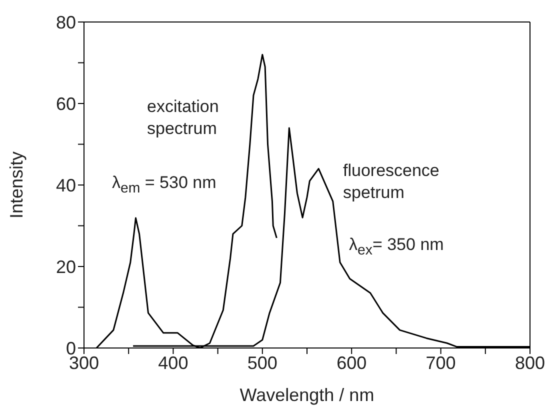 This screenshot has height=407, width=548. Describe the element at coordinates (262, 362) in the screenshot. I see `x-tick-label: 500` at that location.